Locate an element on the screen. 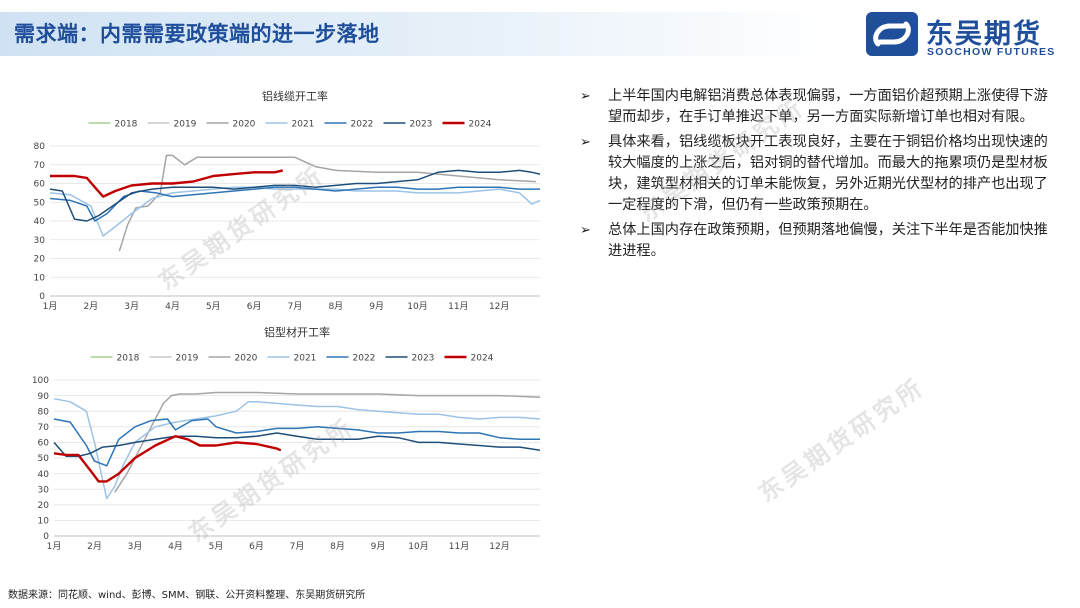 This screenshot has height=608, width=1080. company-logo: 东吴期货 SOOCHOW FUTURES is located at coordinates (969, 35).